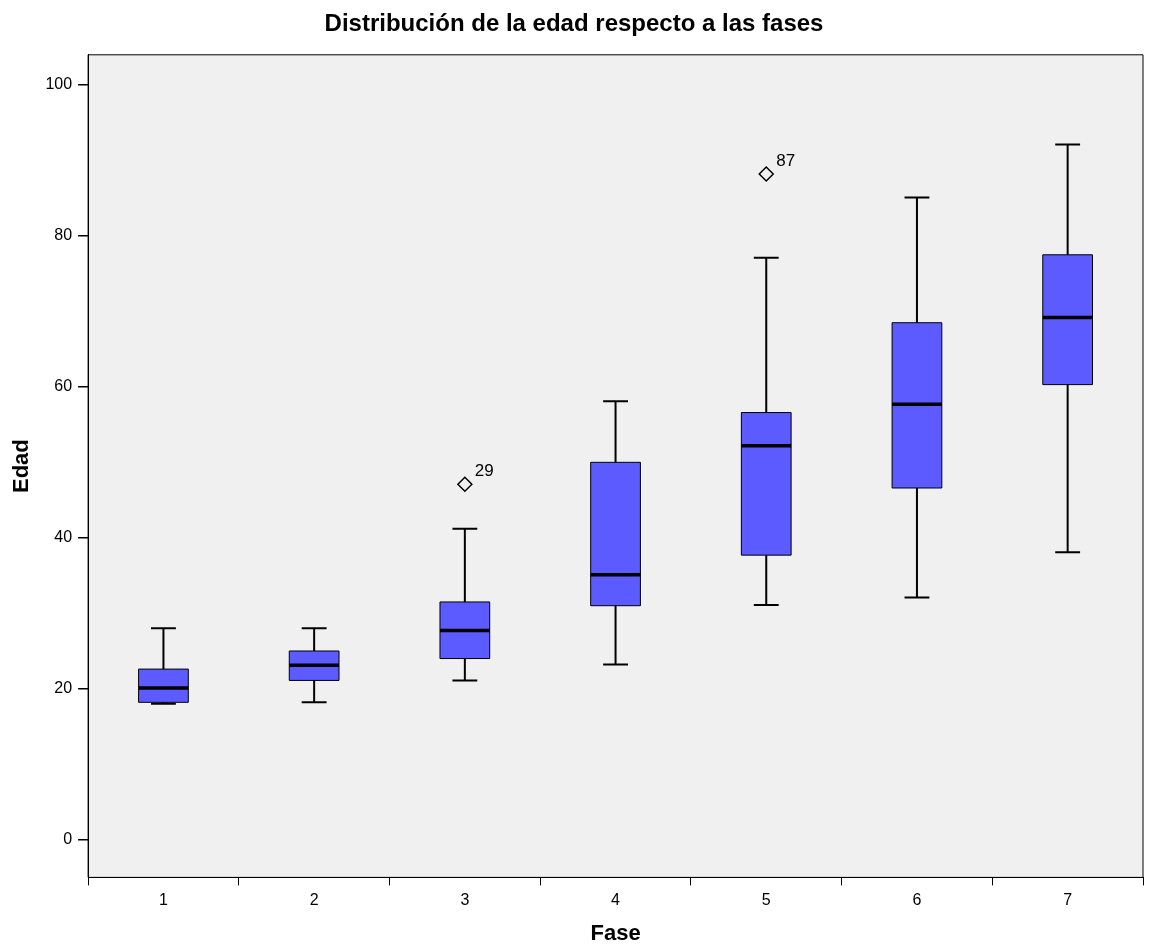 Image resolution: width=1153 pixels, height=951 pixels. I want to click on x-tick-label: 6, so click(917, 900).